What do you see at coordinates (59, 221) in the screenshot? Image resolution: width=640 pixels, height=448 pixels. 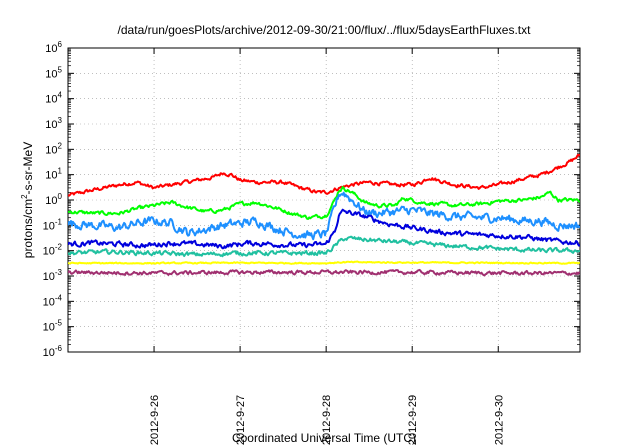 I see `y-tick-label-exp: -1` at bounding box center [59, 221].